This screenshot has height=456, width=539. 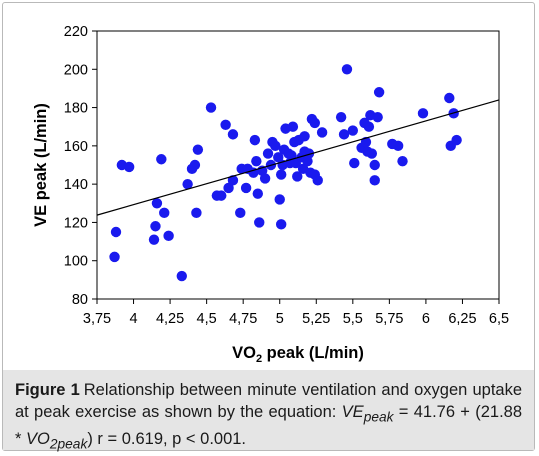 What do you see at coordinates (244, 353) in the screenshot?
I see `x-axis-title-main: VO` at bounding box center [244, 353].